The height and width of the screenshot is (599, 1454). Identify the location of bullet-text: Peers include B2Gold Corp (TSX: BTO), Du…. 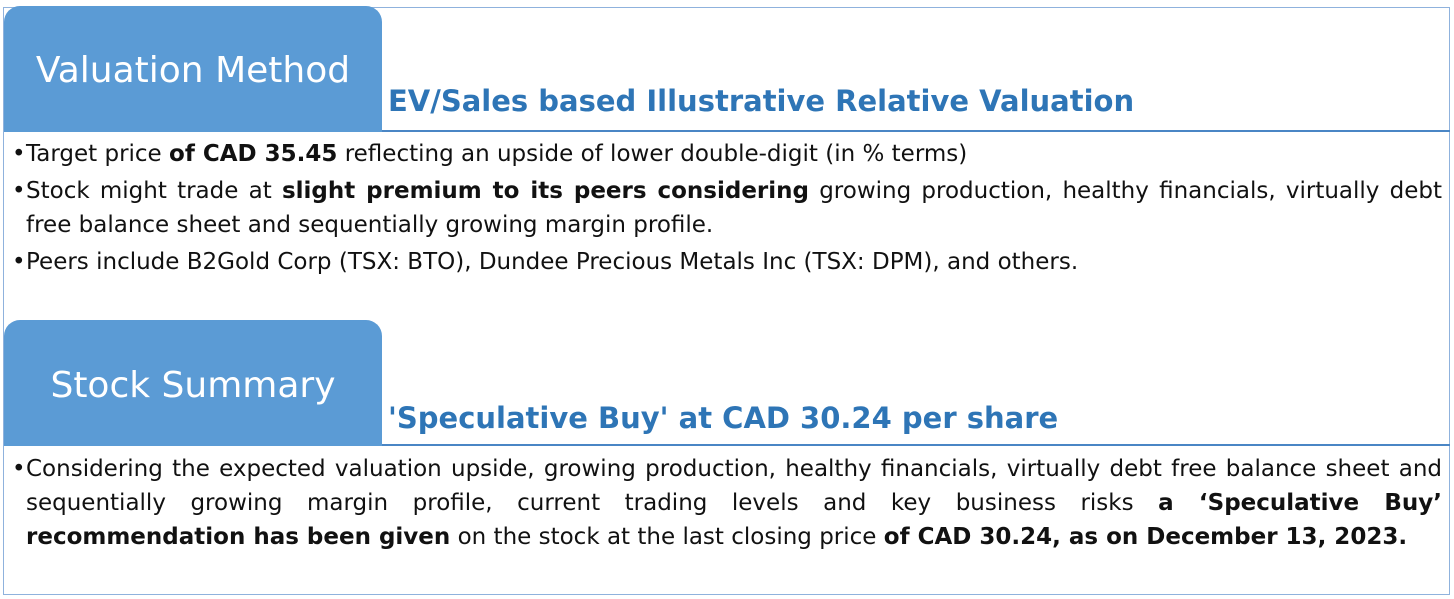
(552, 262).